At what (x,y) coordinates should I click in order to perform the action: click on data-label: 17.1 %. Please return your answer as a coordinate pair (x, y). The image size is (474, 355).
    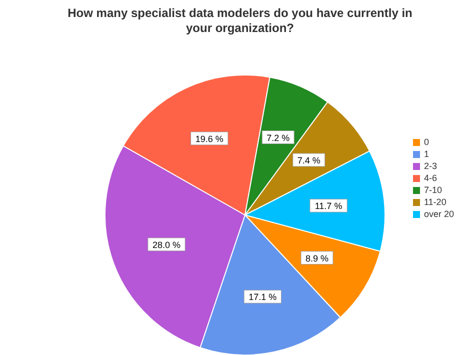
    Looking at the image, I should click on (262, 297).